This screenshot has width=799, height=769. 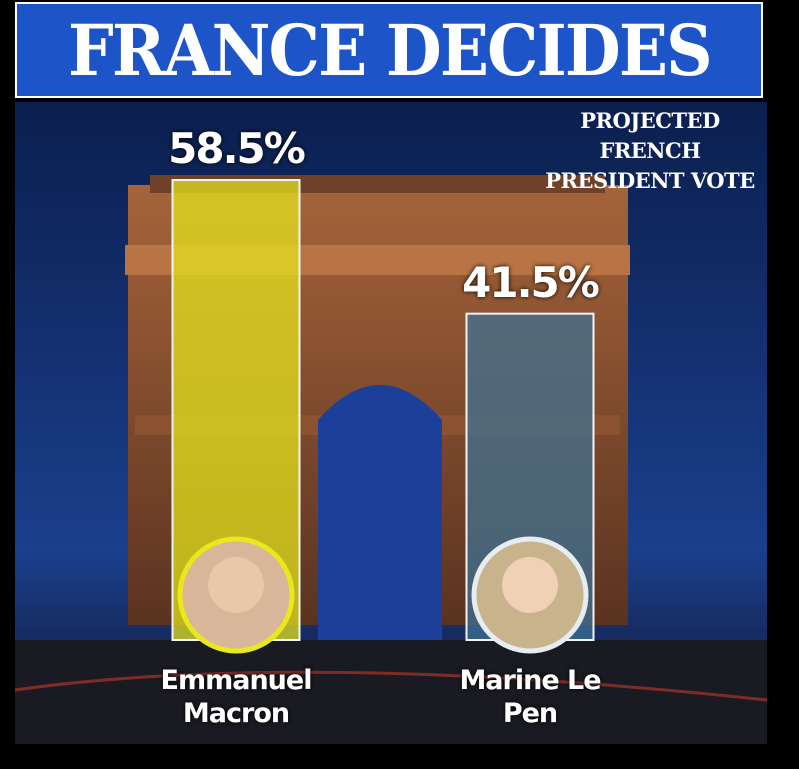 I want to click on portraits, so click(x=383, y=595).